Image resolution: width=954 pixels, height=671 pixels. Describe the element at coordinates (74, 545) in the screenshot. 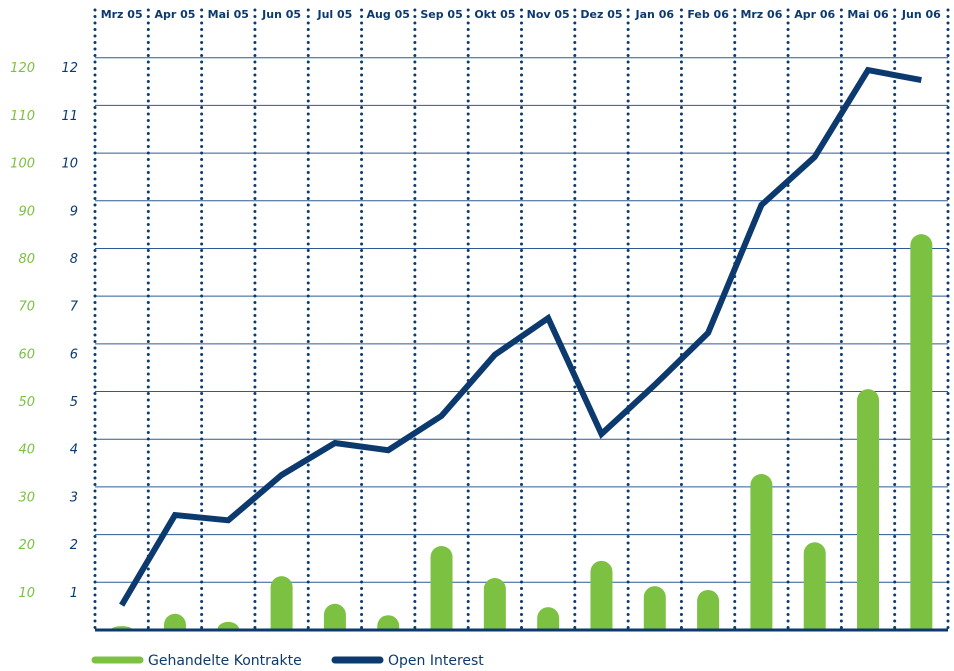

I see `y2-tick-label: 2` at that location.